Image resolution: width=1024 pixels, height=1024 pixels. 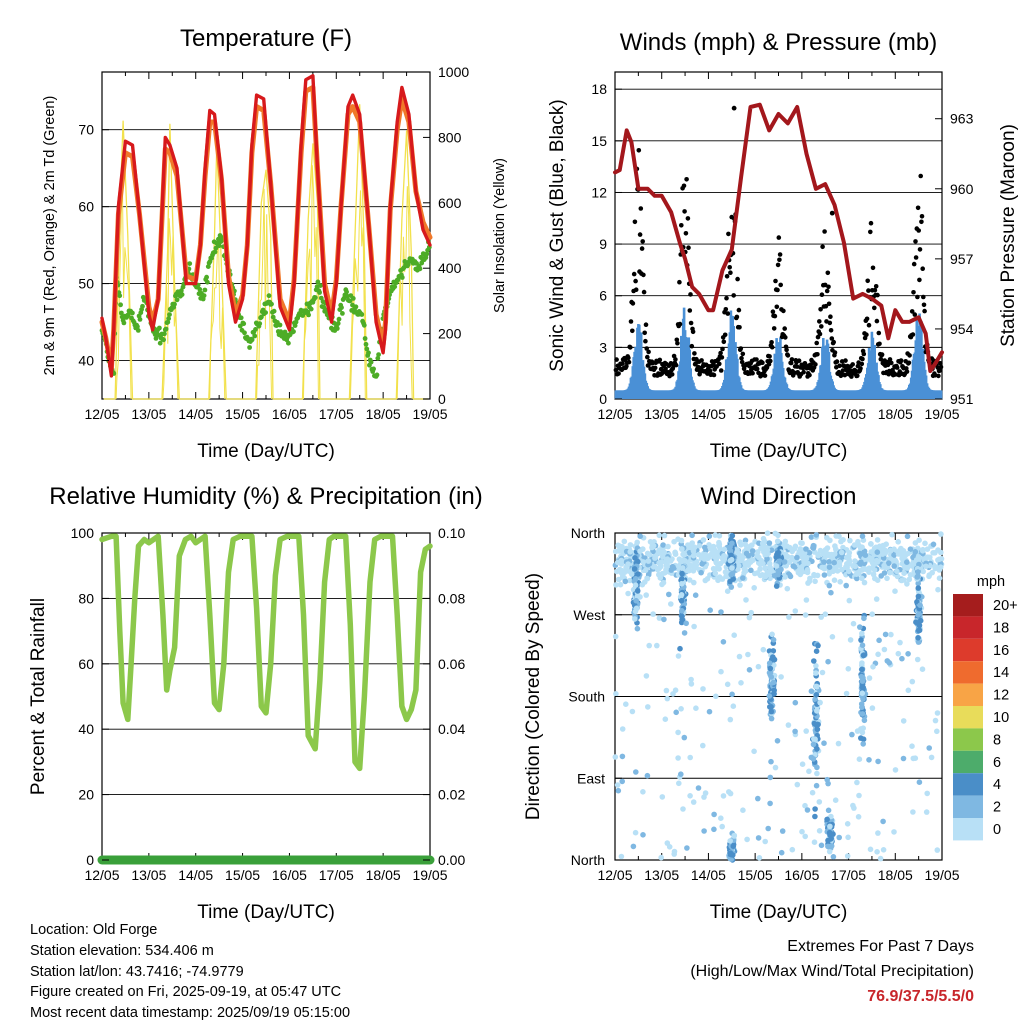 What do you see at coordinates (997, 830) in the screenshot?
I see `colorbar-label: 0` at bounding box center [997, 830].